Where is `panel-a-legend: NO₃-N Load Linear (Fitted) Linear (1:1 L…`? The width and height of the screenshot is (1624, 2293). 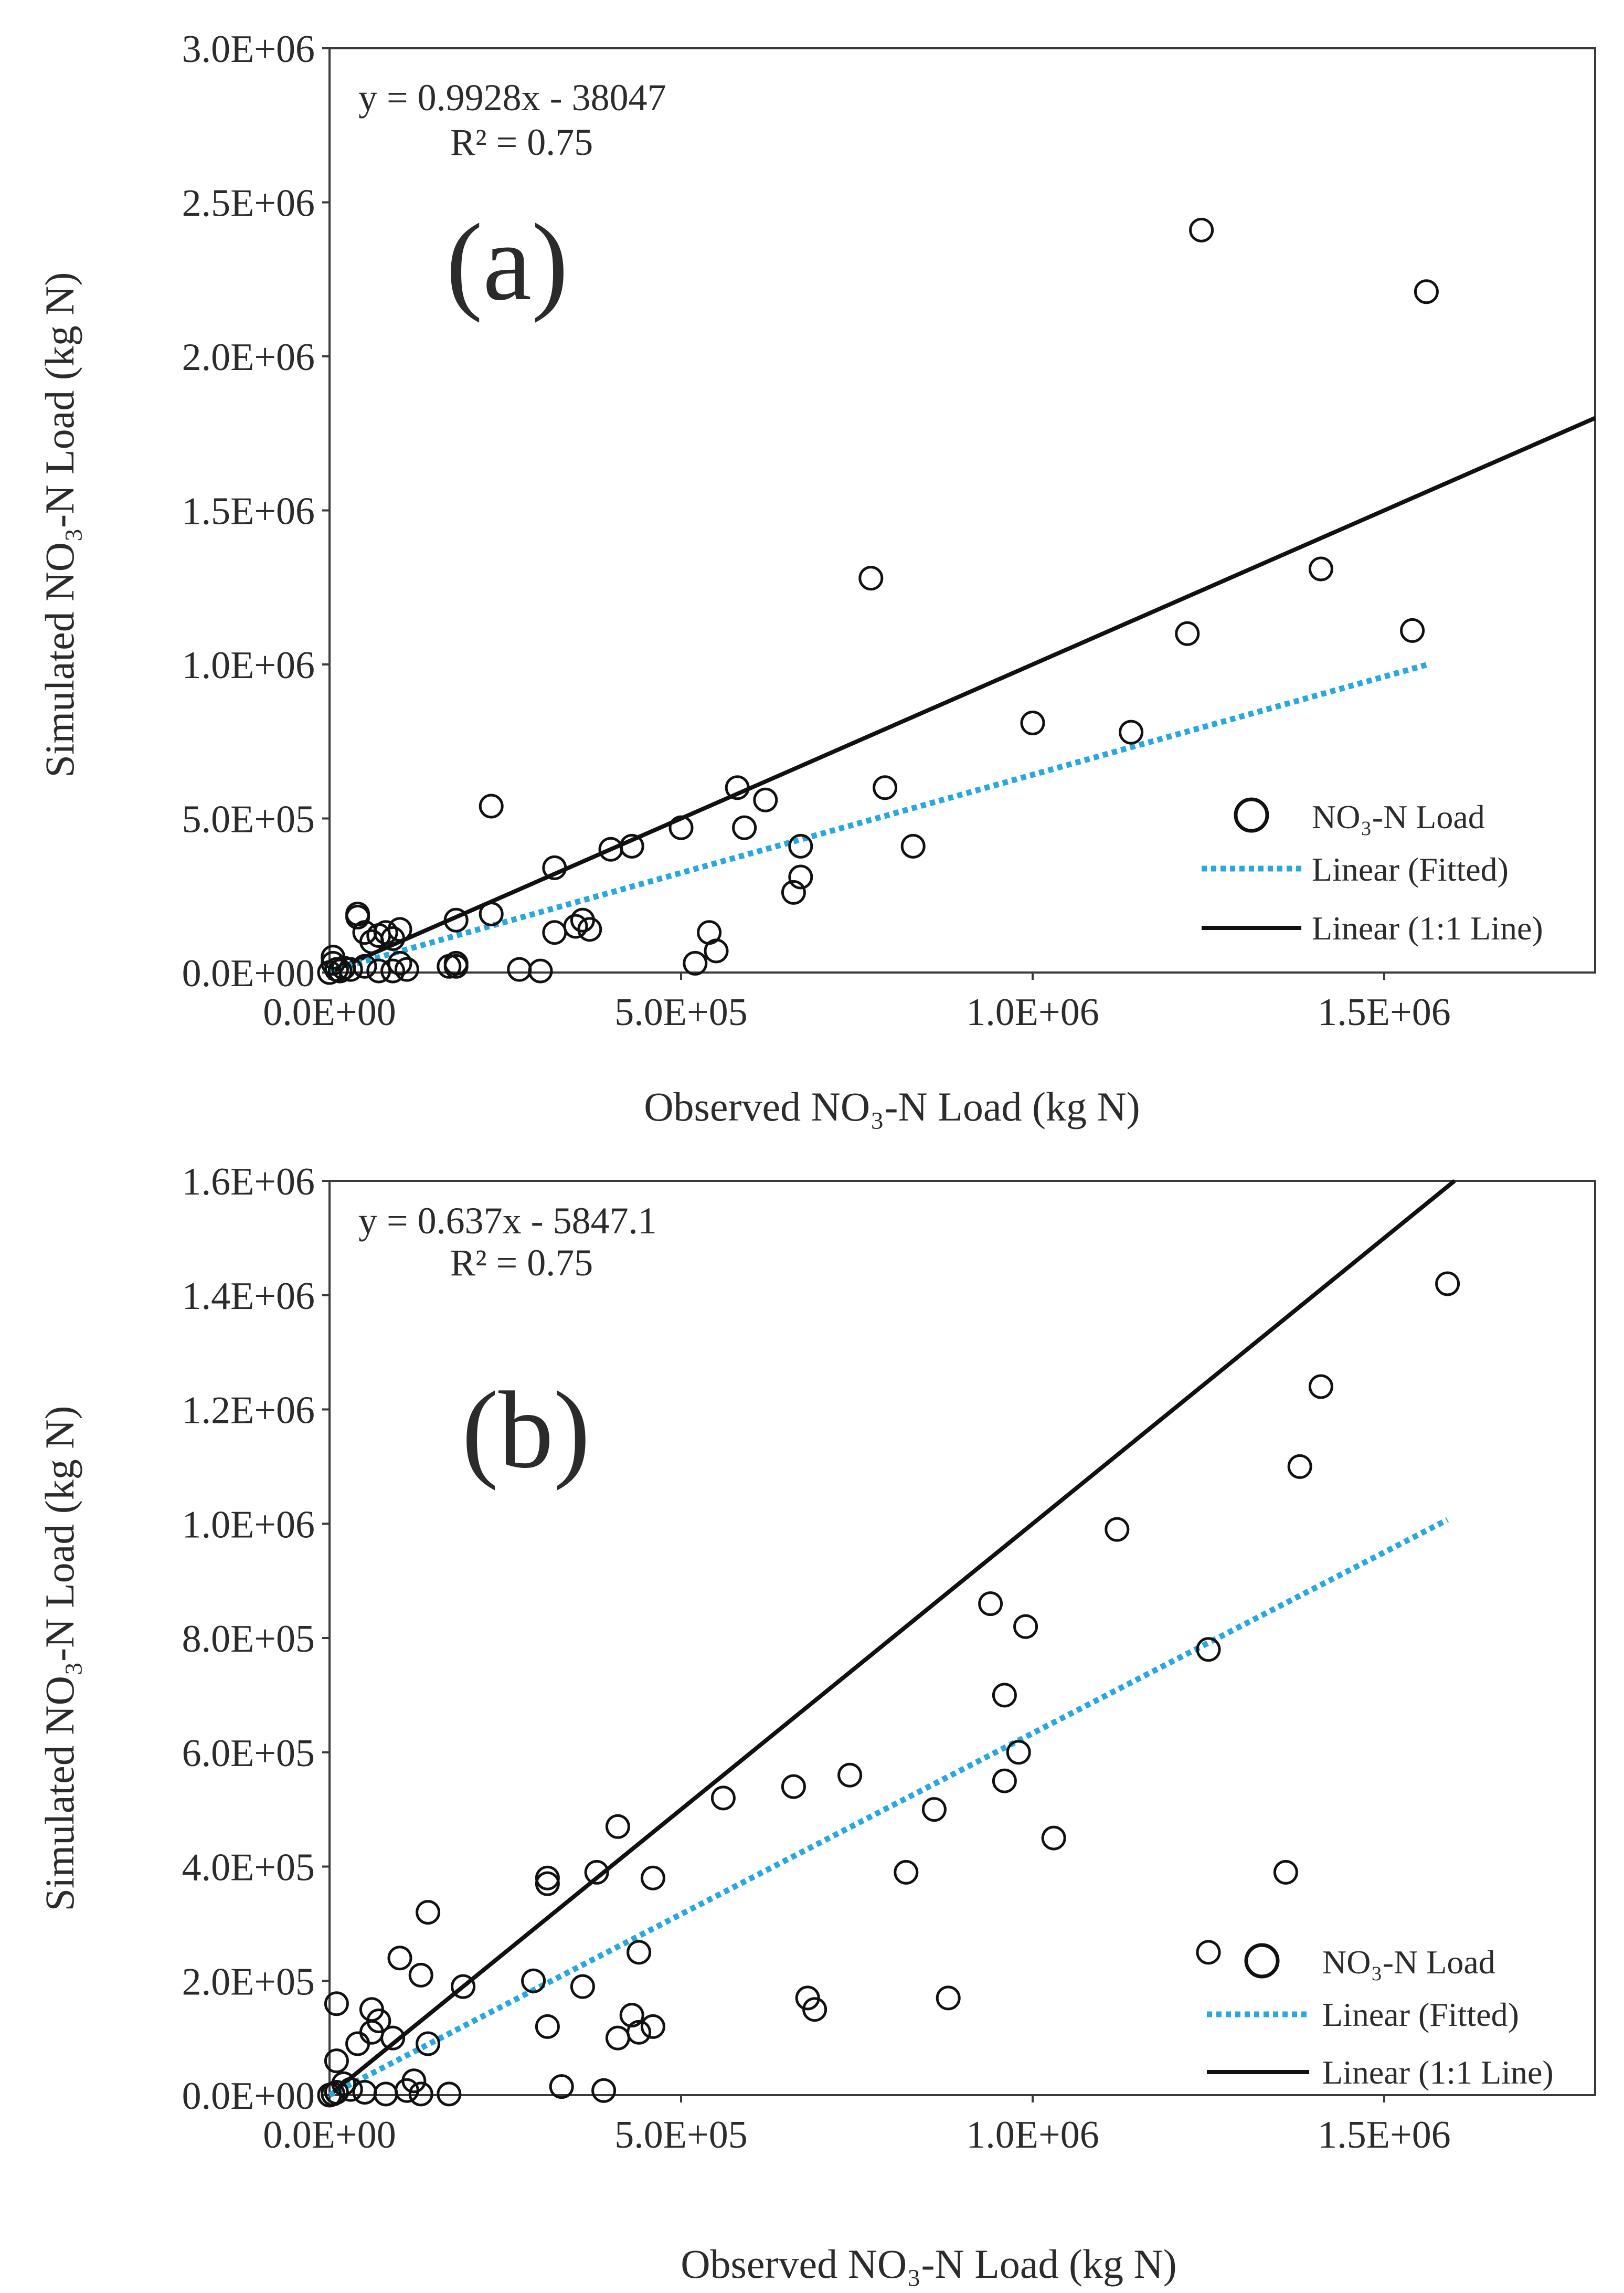
panel-a-legend: NO₃-N Load Linear (Fitted) Linear (1:1 L… is located at coordinates (1373, 872).